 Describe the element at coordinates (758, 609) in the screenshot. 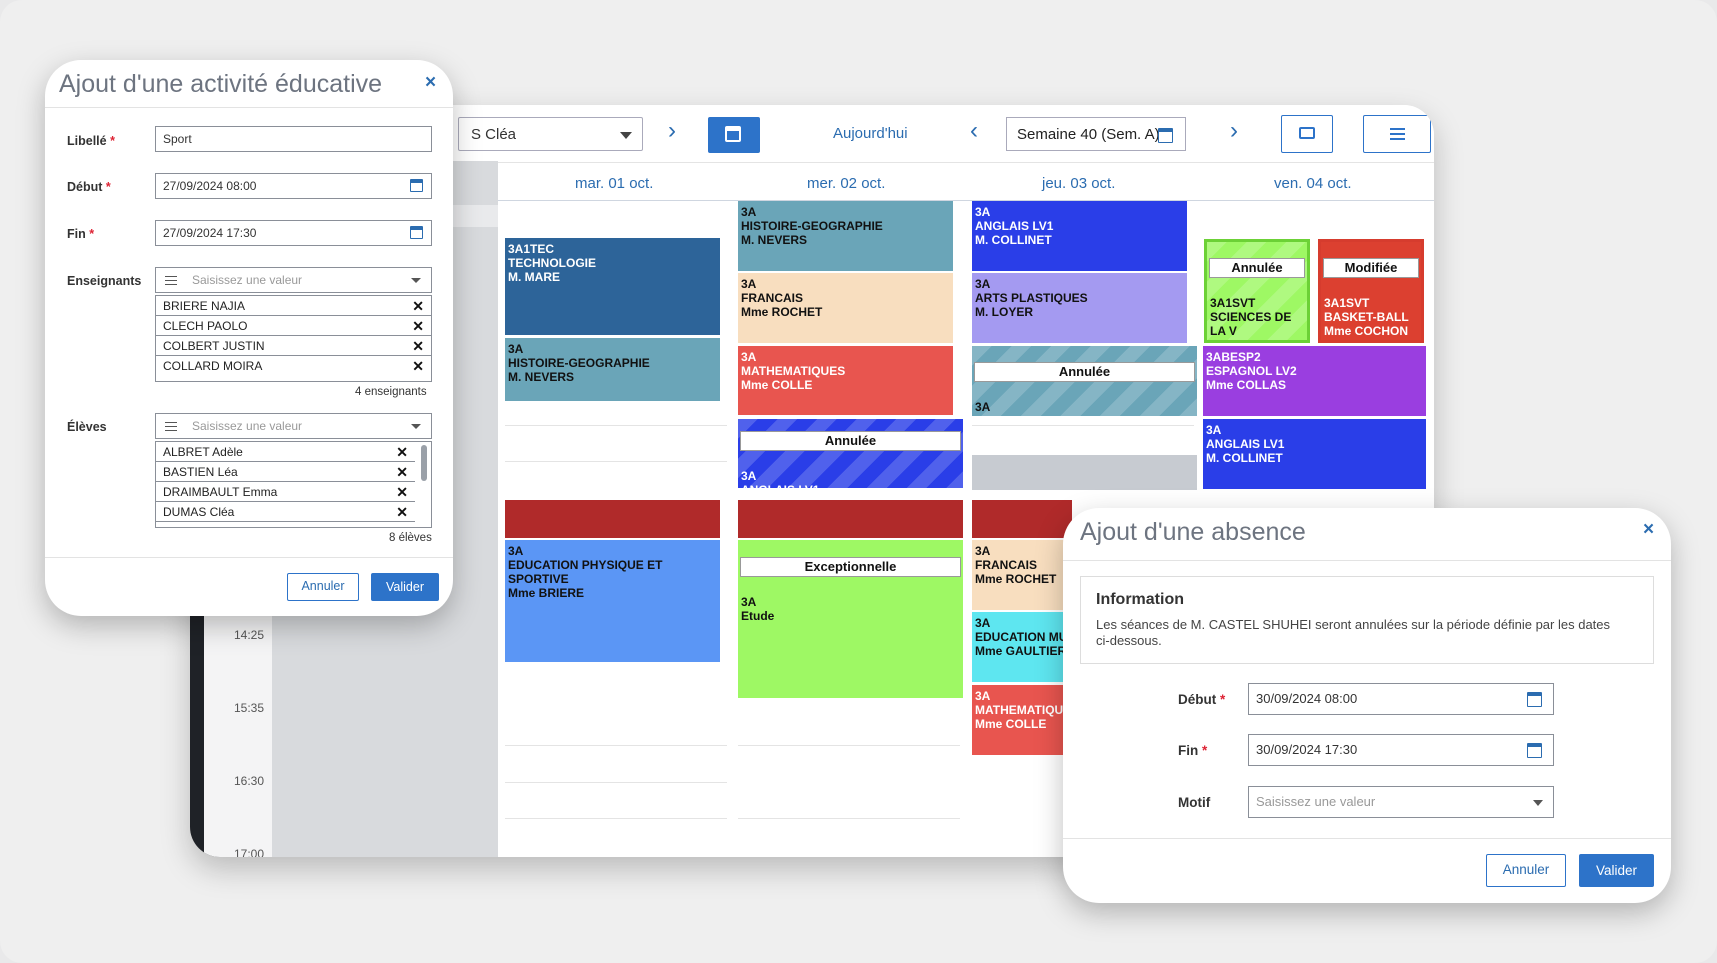

I see `event-text: 3A Etude` at that location.